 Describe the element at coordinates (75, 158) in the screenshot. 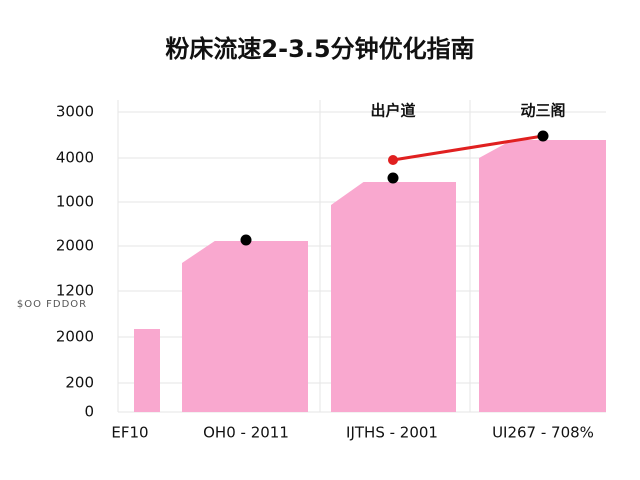

I see `y-tick-label: 4000` at that location.